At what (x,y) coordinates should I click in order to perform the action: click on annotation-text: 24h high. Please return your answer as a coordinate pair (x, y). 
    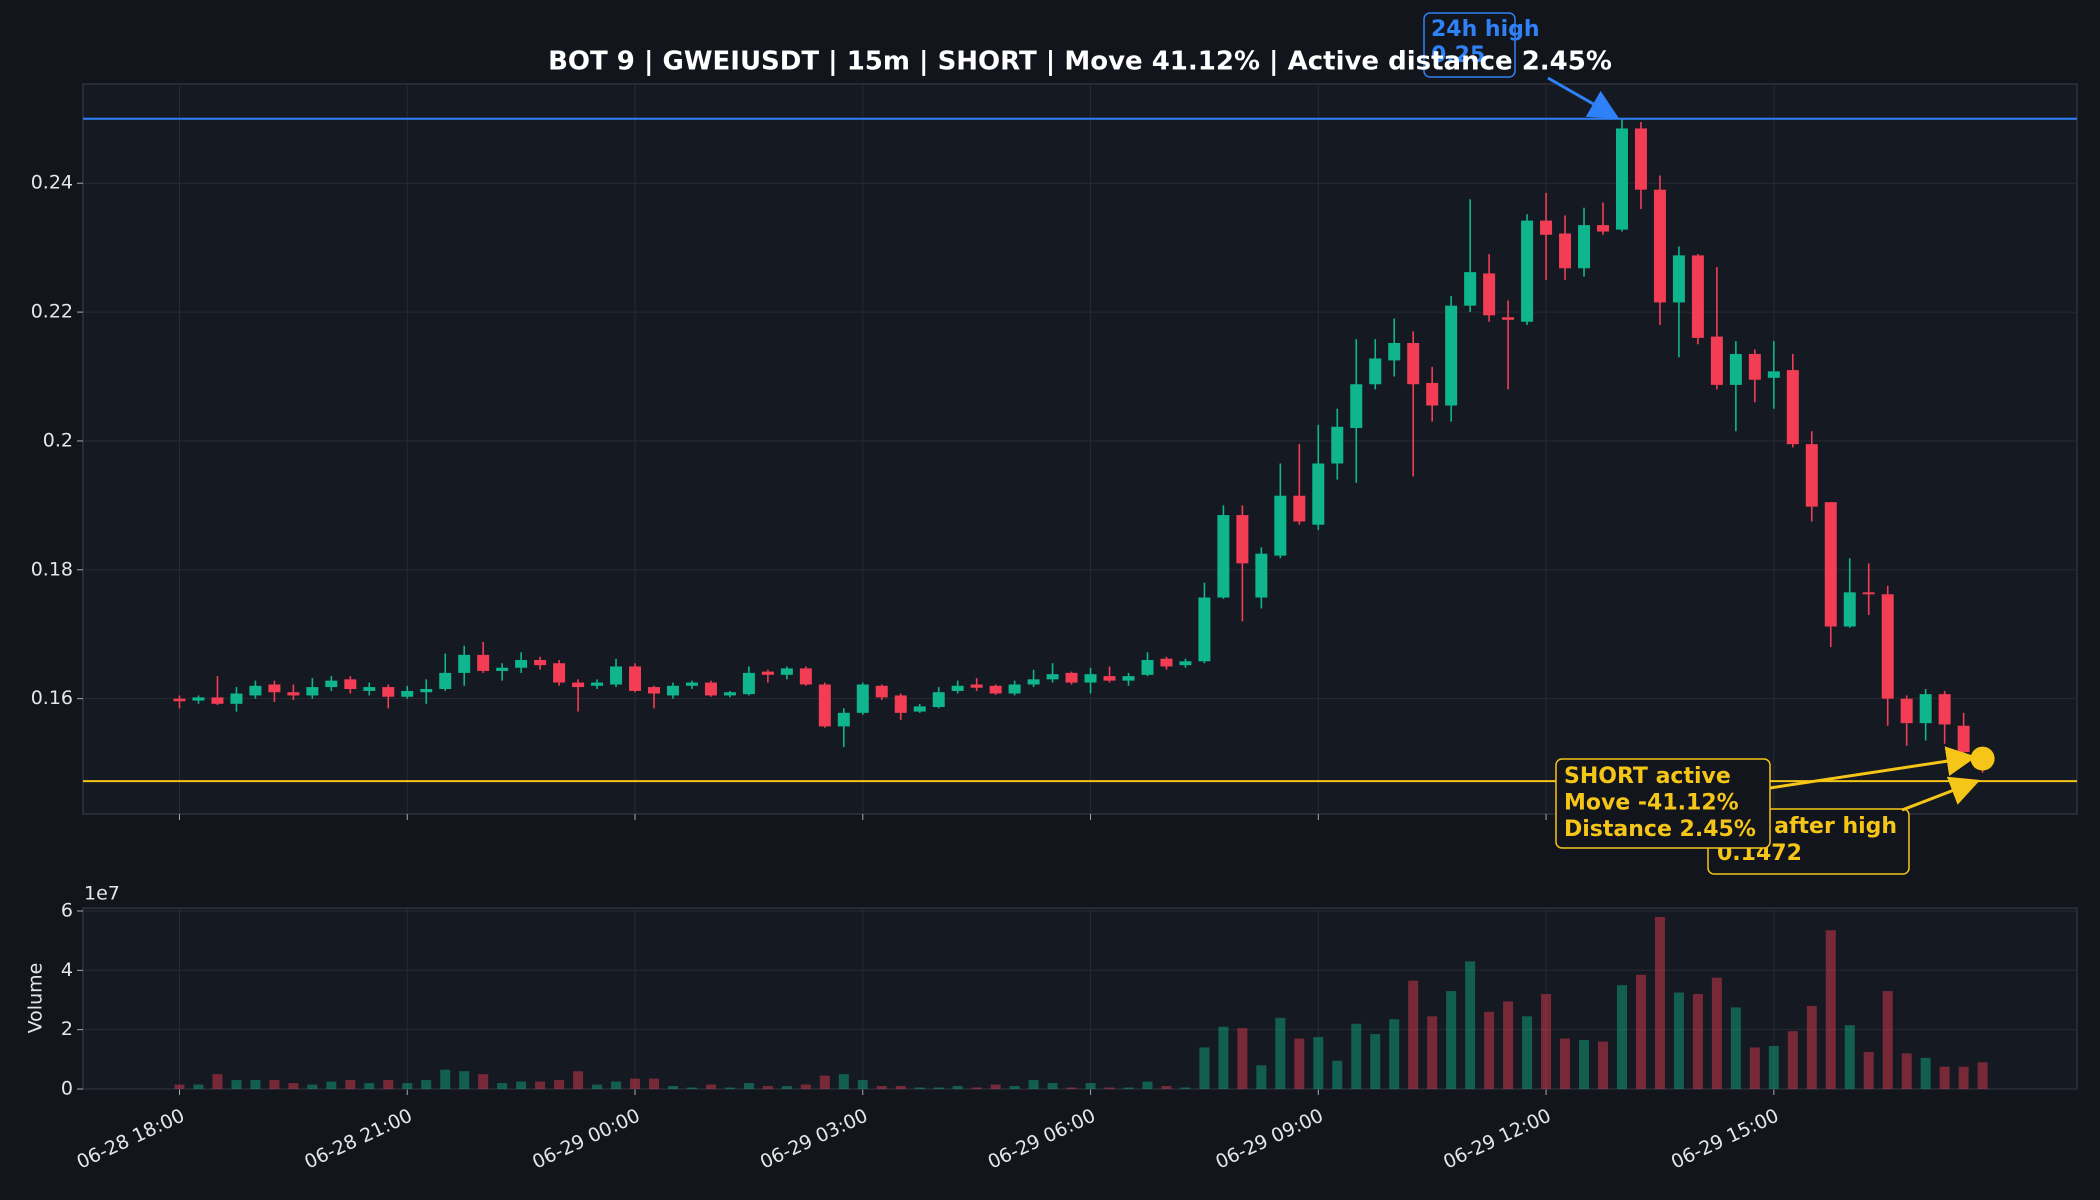
    Looking at the image, I should click on (1485, 29).